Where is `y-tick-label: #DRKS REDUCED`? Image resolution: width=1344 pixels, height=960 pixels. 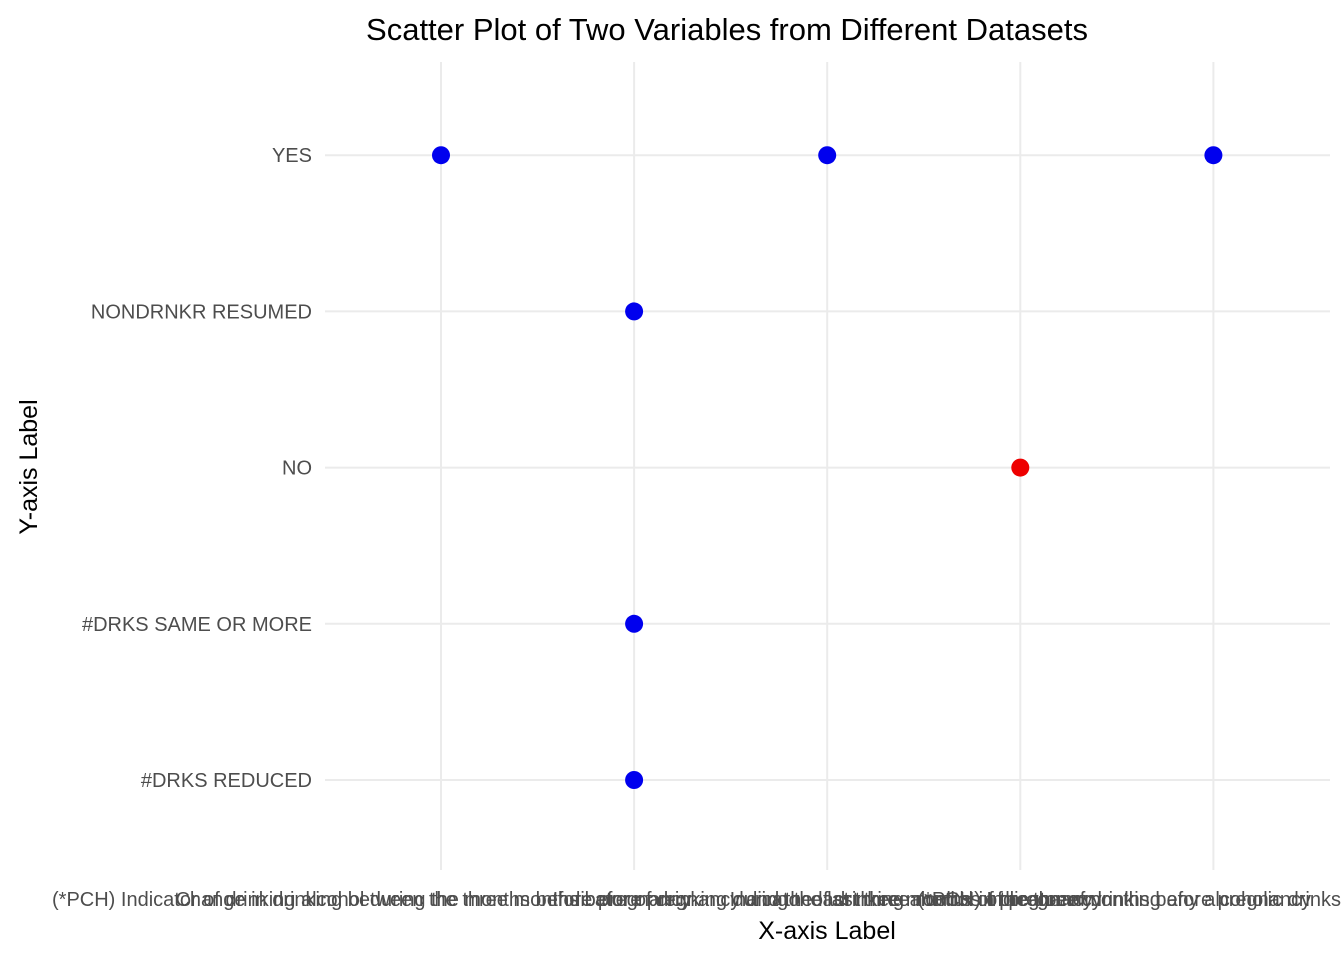 y-tick-label: #DRKS REDUCED is located at coordinates (226, 781).